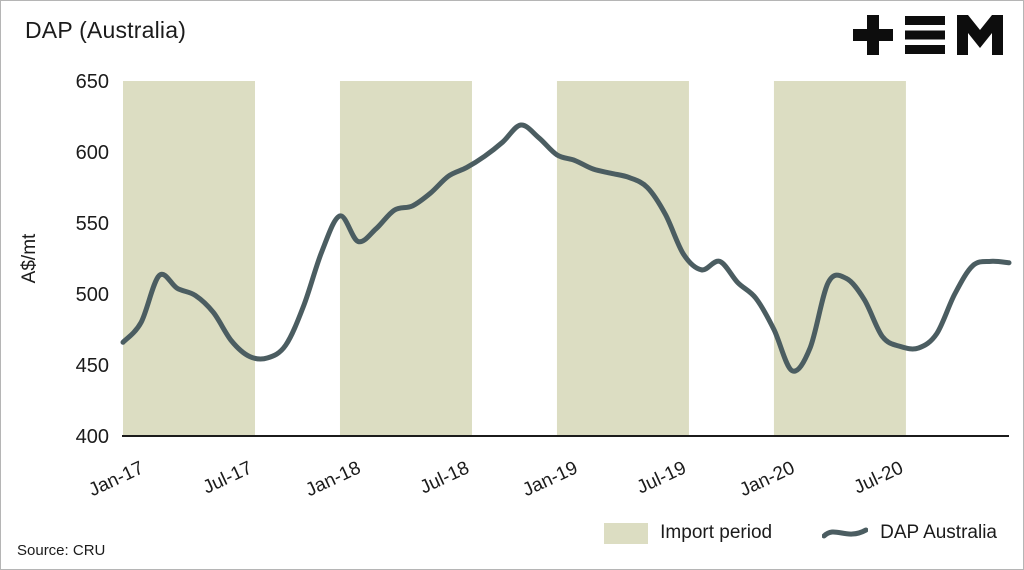  Describe the element at coordinates (980, 35) in the screenshot. I see `logo-m` at that location.